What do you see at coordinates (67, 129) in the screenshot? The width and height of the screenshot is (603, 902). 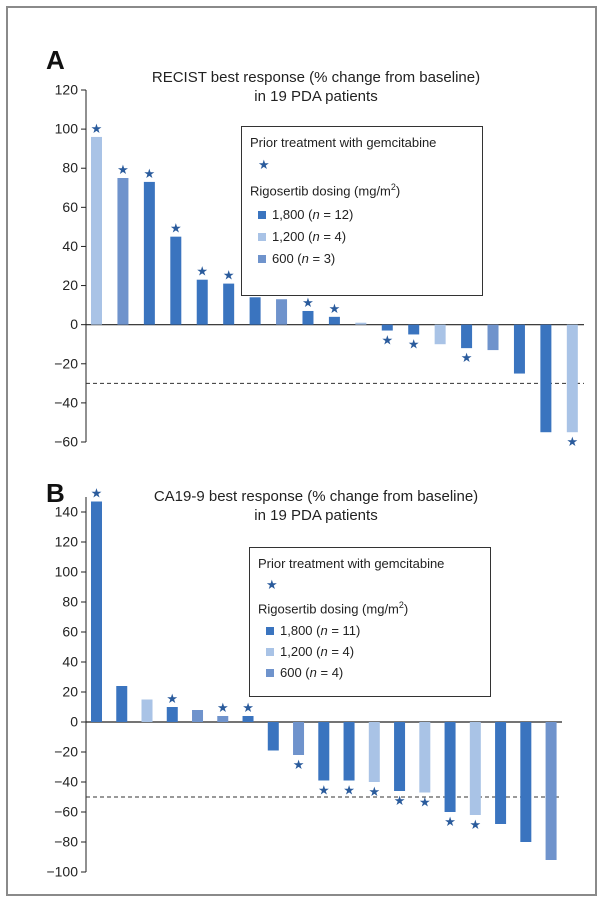 I see `y-tick-label: 100` at bounding box center [67, 129].